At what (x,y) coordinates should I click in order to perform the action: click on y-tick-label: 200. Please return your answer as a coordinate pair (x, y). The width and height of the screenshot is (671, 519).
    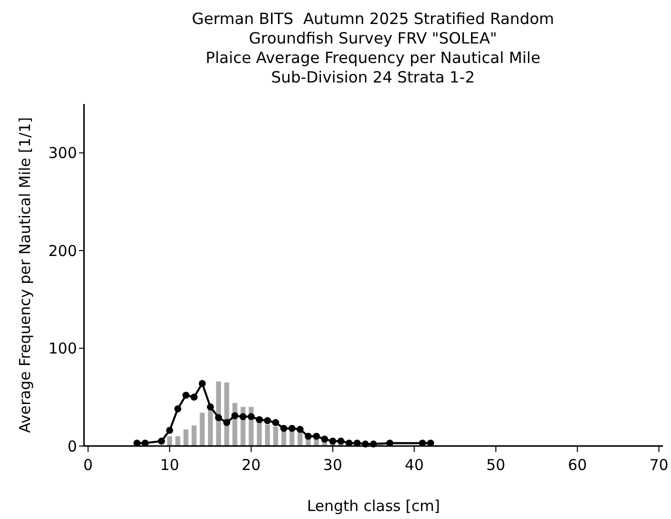
    Looking at the image, I should click on (62, 251).